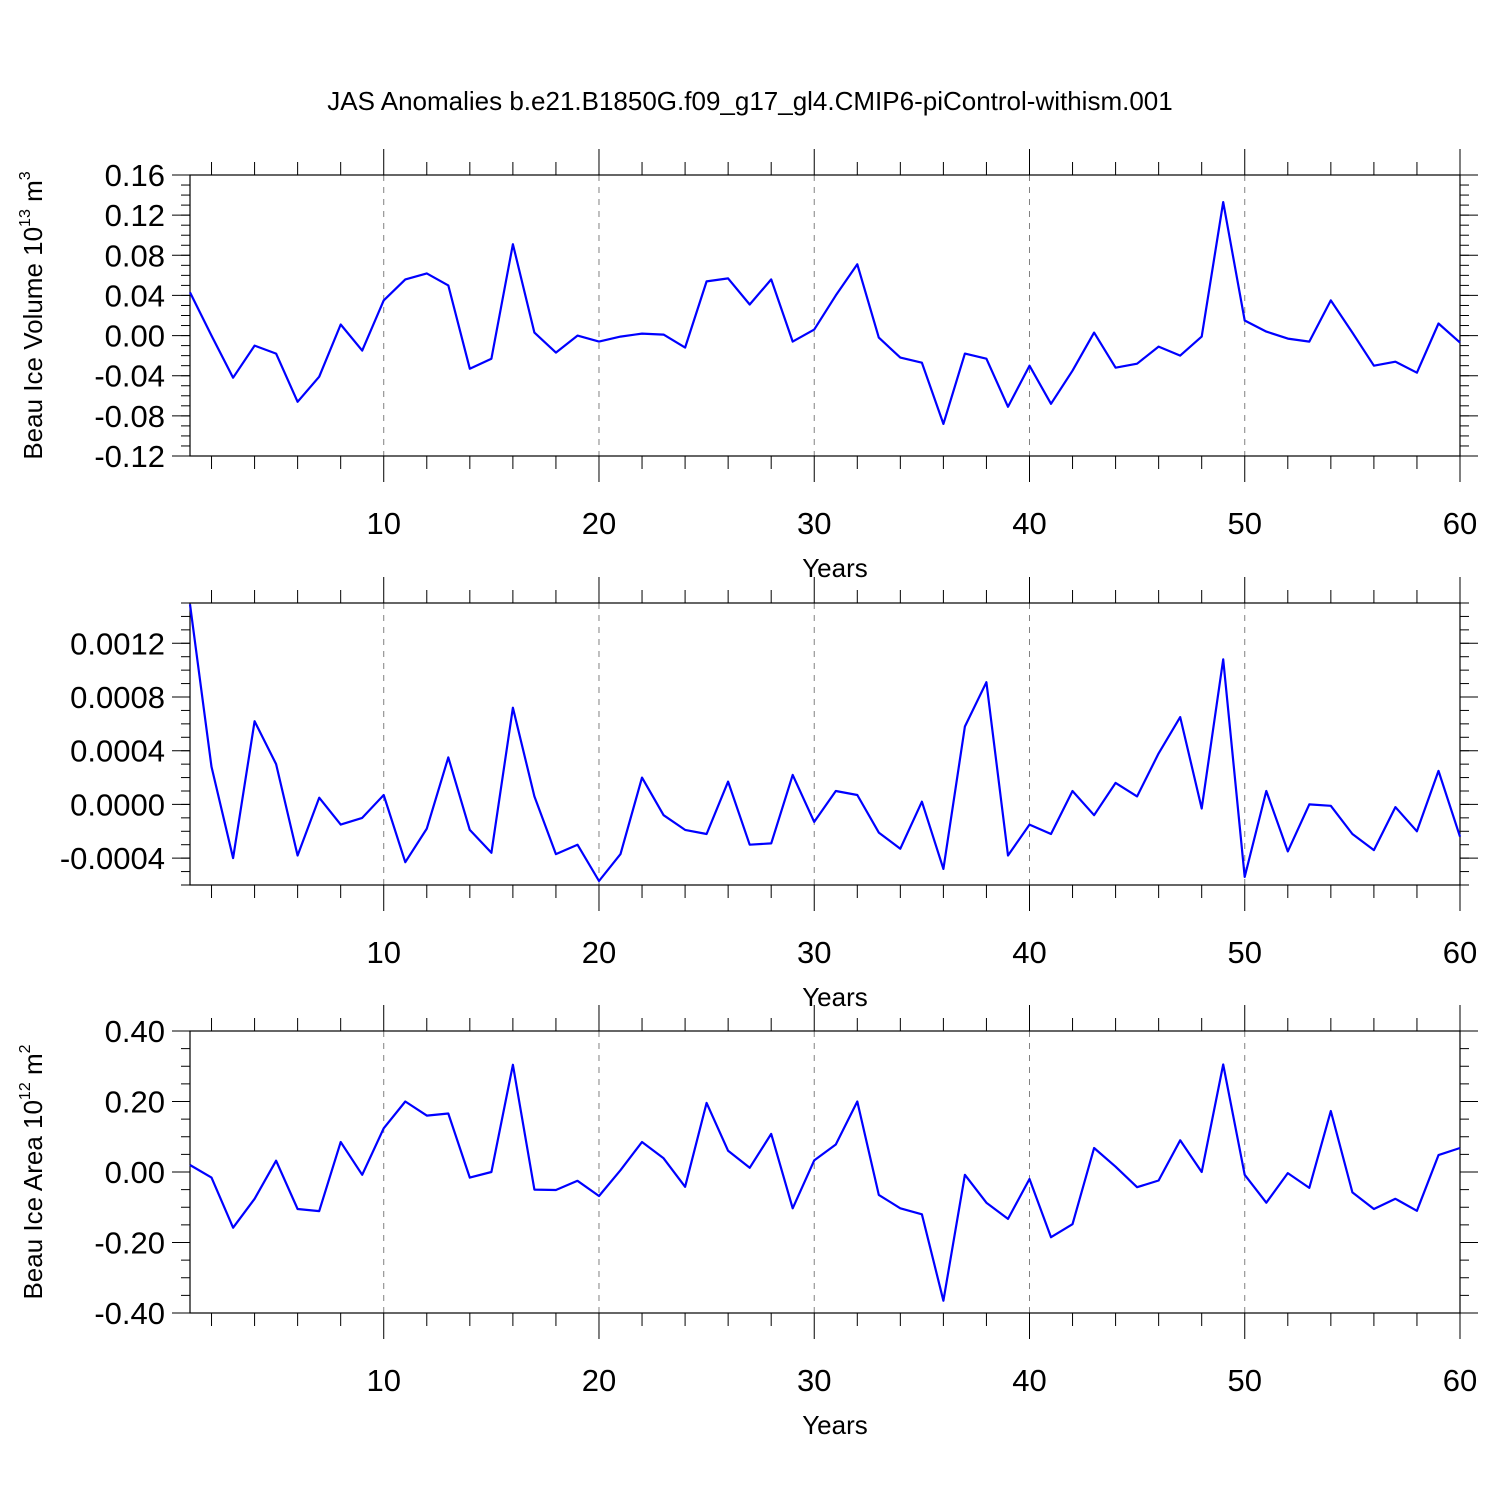  I want to click on y-tick-label: -0.08, so click(129, 416).